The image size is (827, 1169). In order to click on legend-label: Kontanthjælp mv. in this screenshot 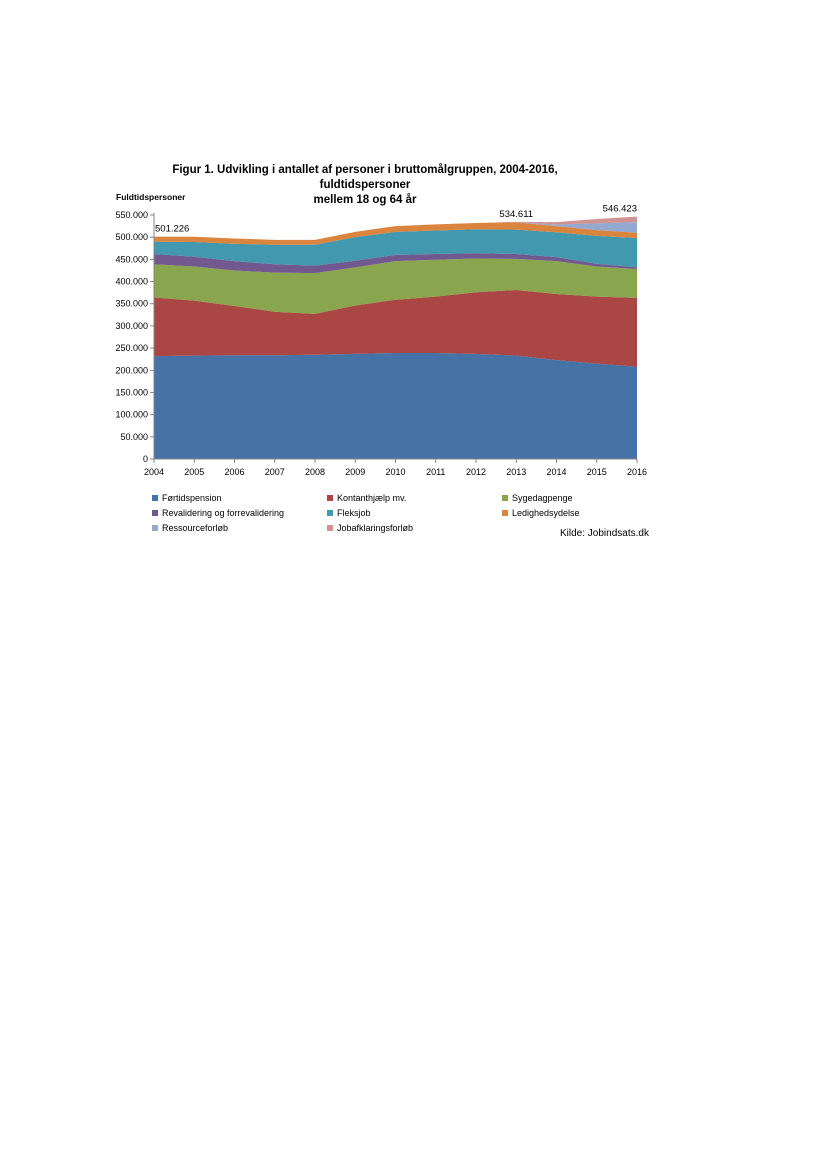, I will do `click(372, 498)`.